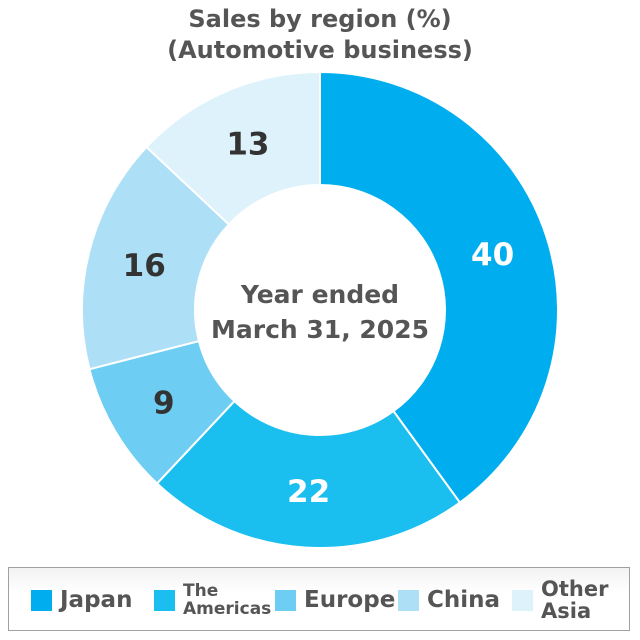 This screenshot has height=640, width=640. I want to click on data-label: 40, so click(492, 255).